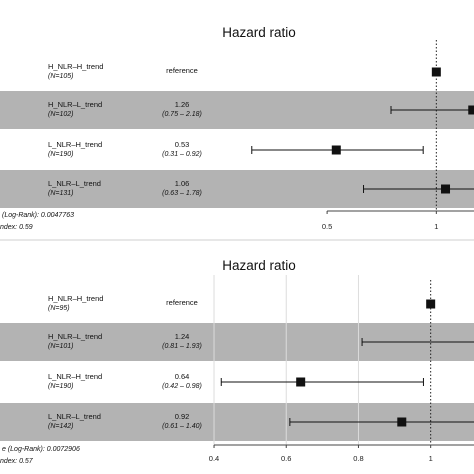  Describe the element at coordinates (182, 426) in the screenshot. I see `hr-ci: (0.61 – 1.40)` at that location.